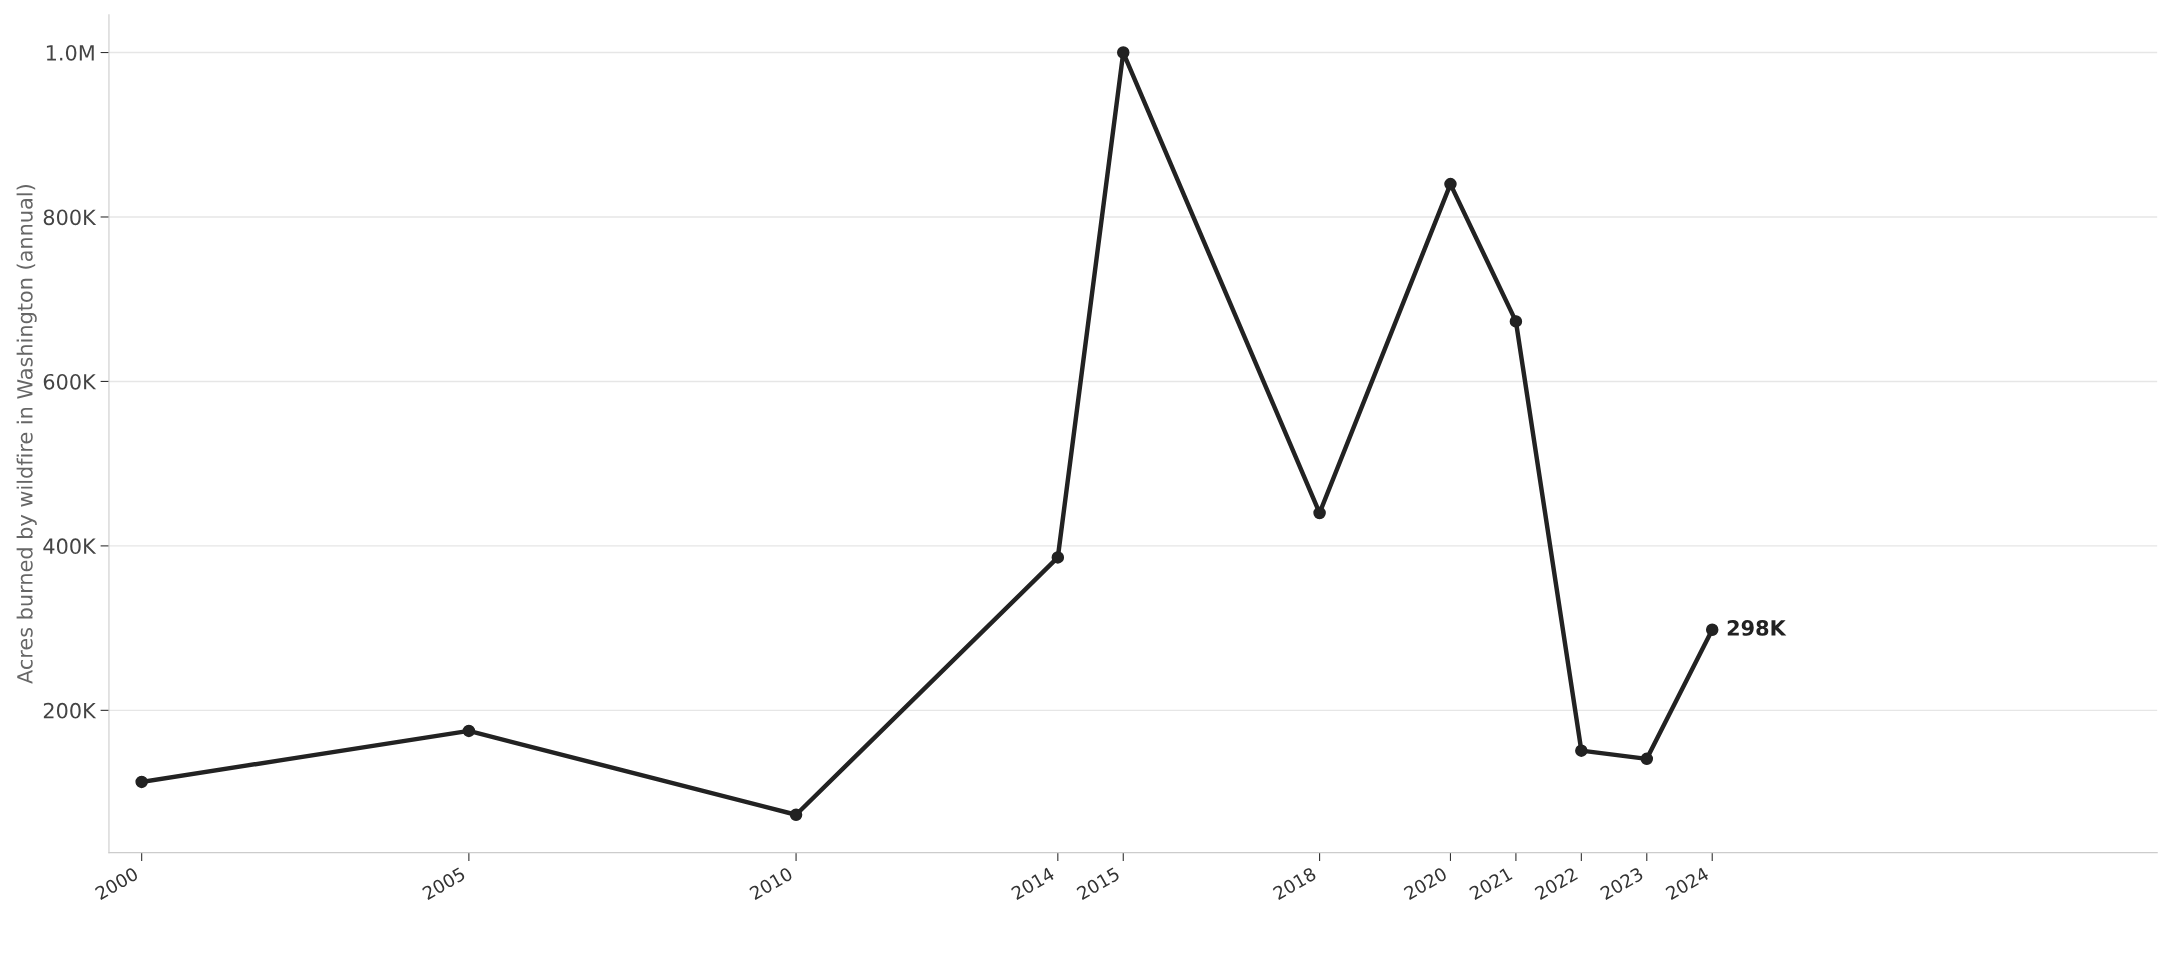  I want to click on y-tick-label: 400K, so click(70, 546).